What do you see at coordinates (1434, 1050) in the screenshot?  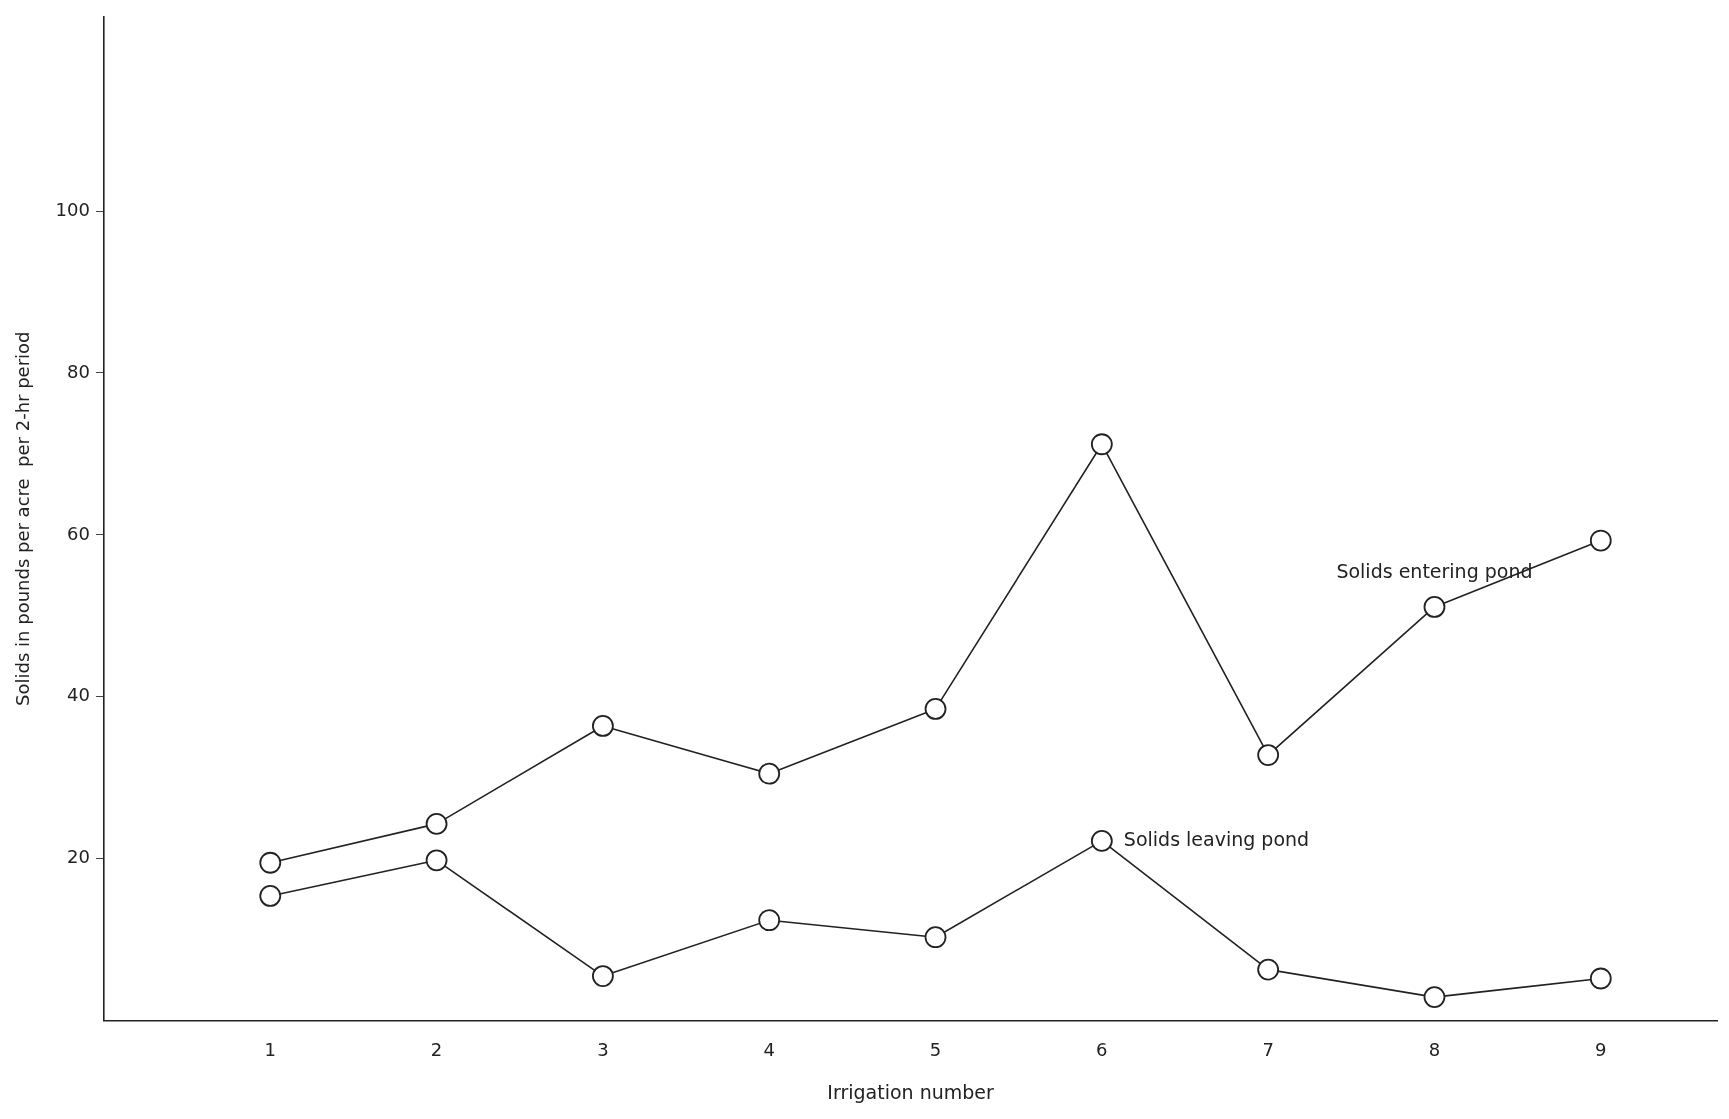 I see `x-tick-label: 8` at bounding box center [1434, 1050].